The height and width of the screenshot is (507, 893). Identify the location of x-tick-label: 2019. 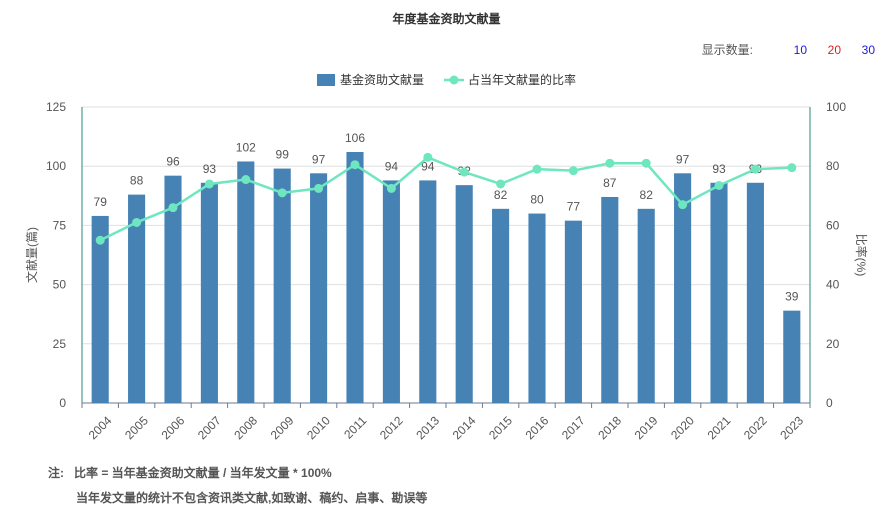
(646, 427).